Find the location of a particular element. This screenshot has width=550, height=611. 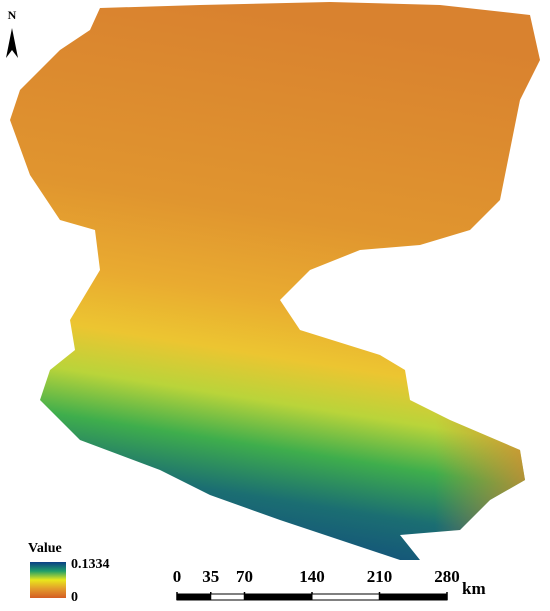

north-label: N is located at coordinates (12, 15).